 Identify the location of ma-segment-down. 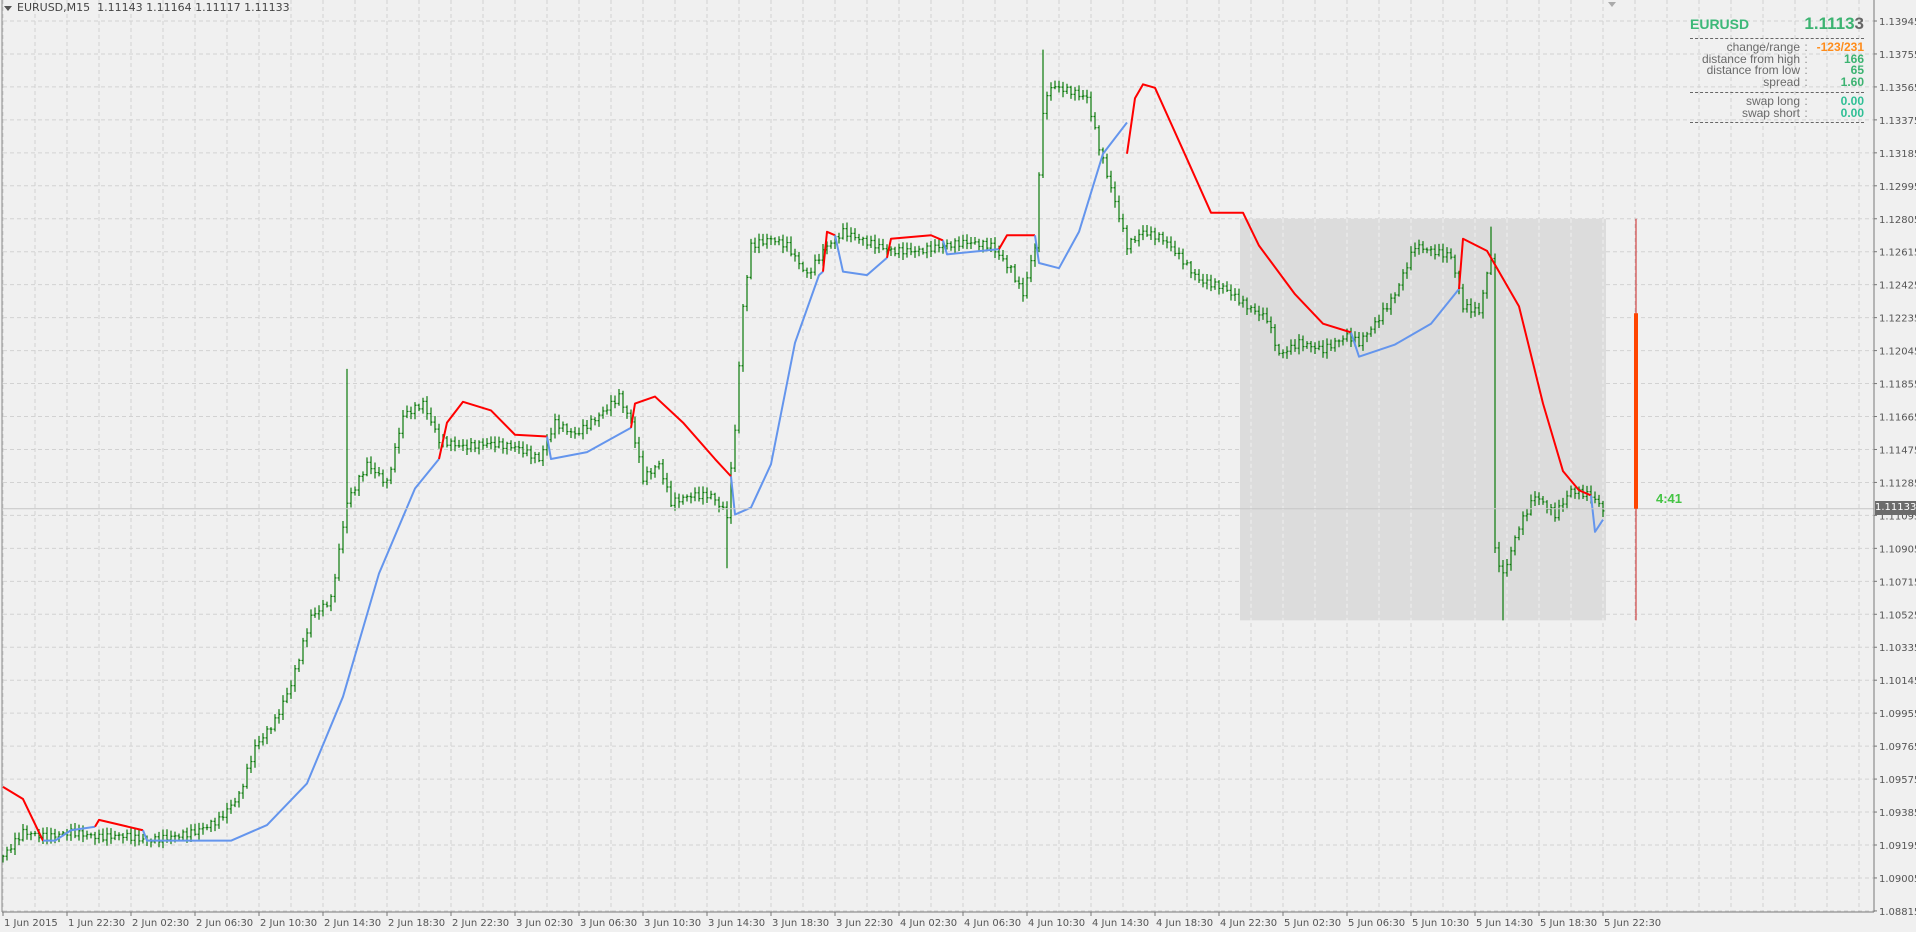
(1016, 242).